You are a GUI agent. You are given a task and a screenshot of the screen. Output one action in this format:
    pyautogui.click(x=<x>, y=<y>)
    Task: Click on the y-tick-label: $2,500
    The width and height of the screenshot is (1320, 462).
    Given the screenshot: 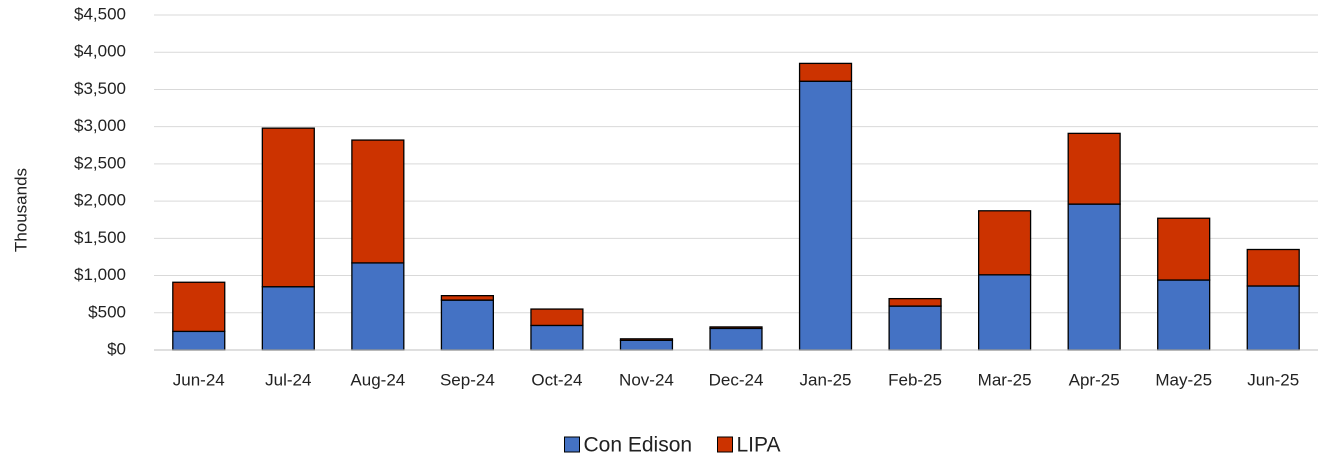 What is the action you would take?
    pyautogui.click(x=100, y=162)
    